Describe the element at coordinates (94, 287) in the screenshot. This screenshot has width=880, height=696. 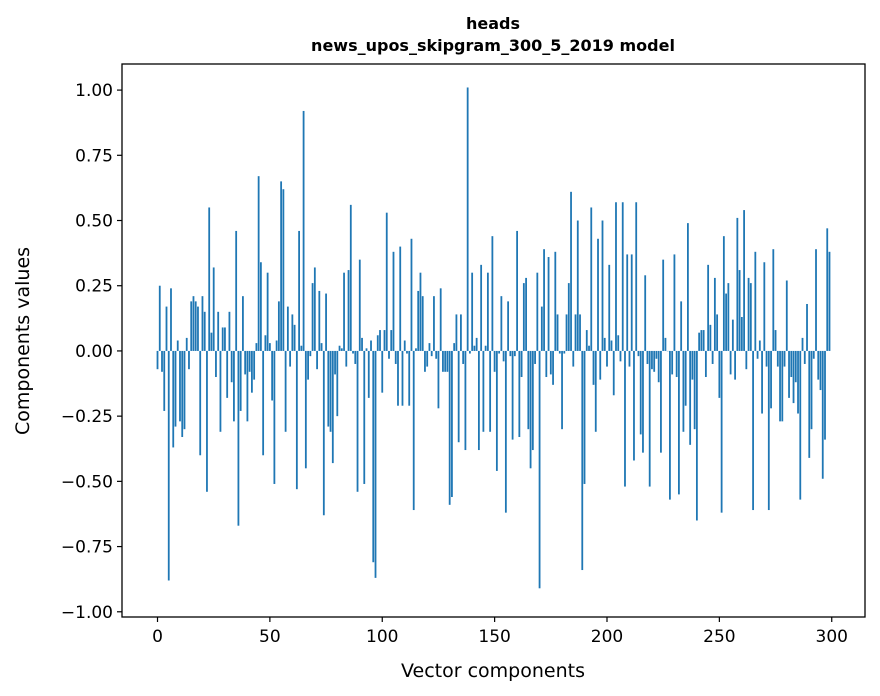
I see `y-tick-label: 0.25` at that location.